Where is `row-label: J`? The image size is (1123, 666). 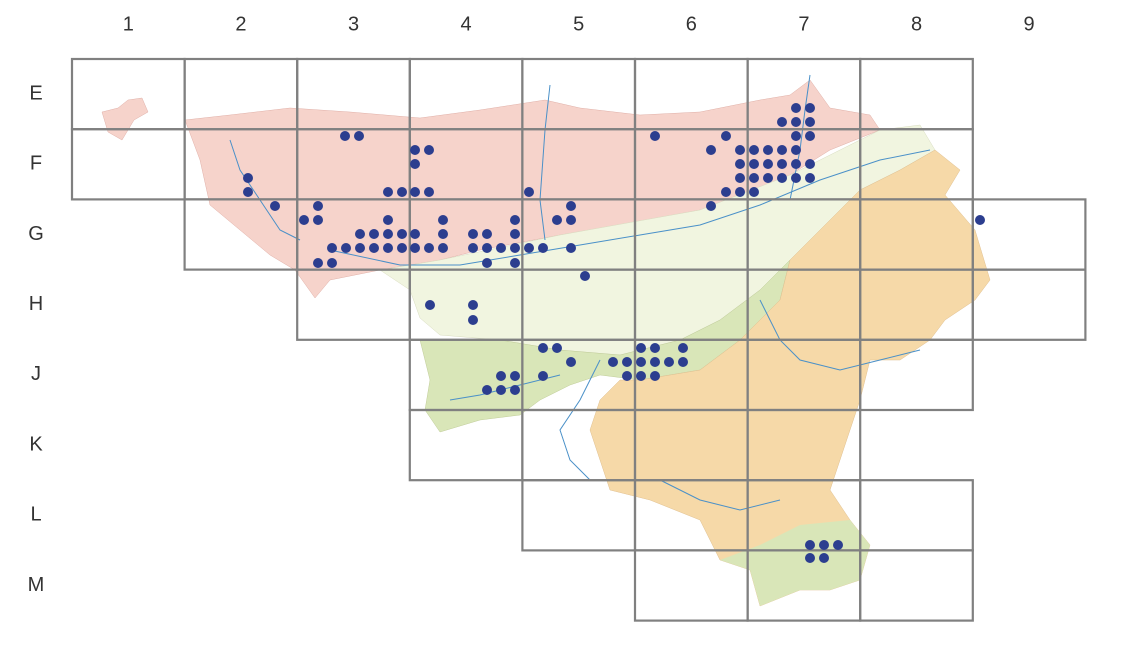 row-label: J is located at coordinates (36, 374).